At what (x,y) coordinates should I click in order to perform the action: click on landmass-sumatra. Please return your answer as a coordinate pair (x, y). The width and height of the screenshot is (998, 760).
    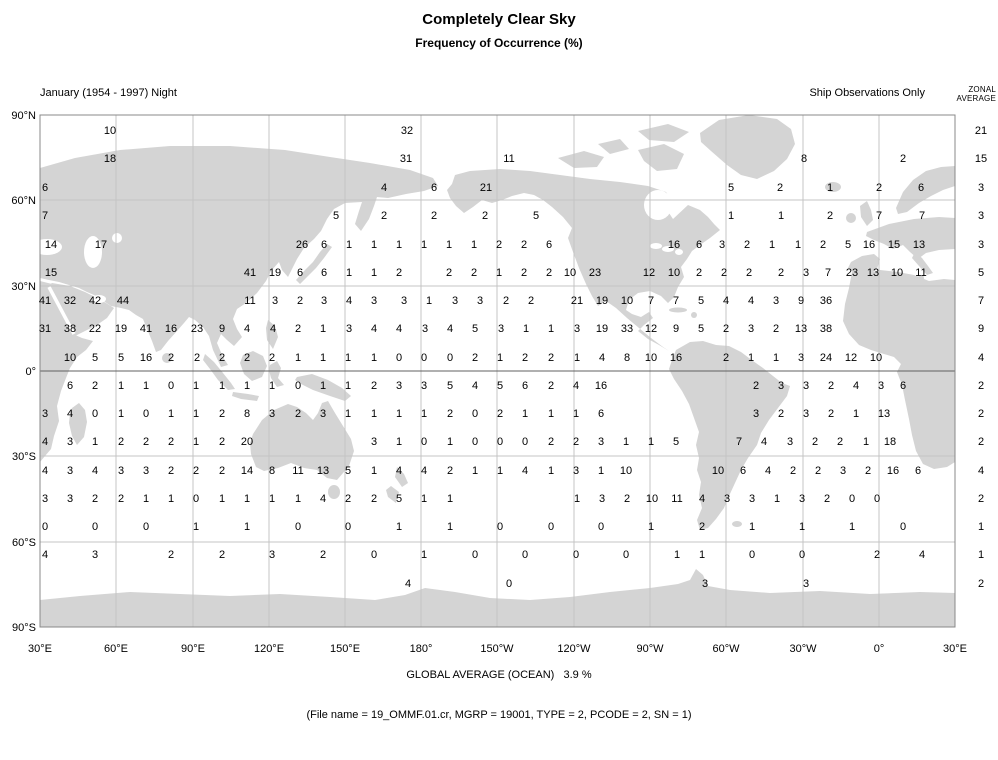
    Looking at the image, I should click on (219, 372).